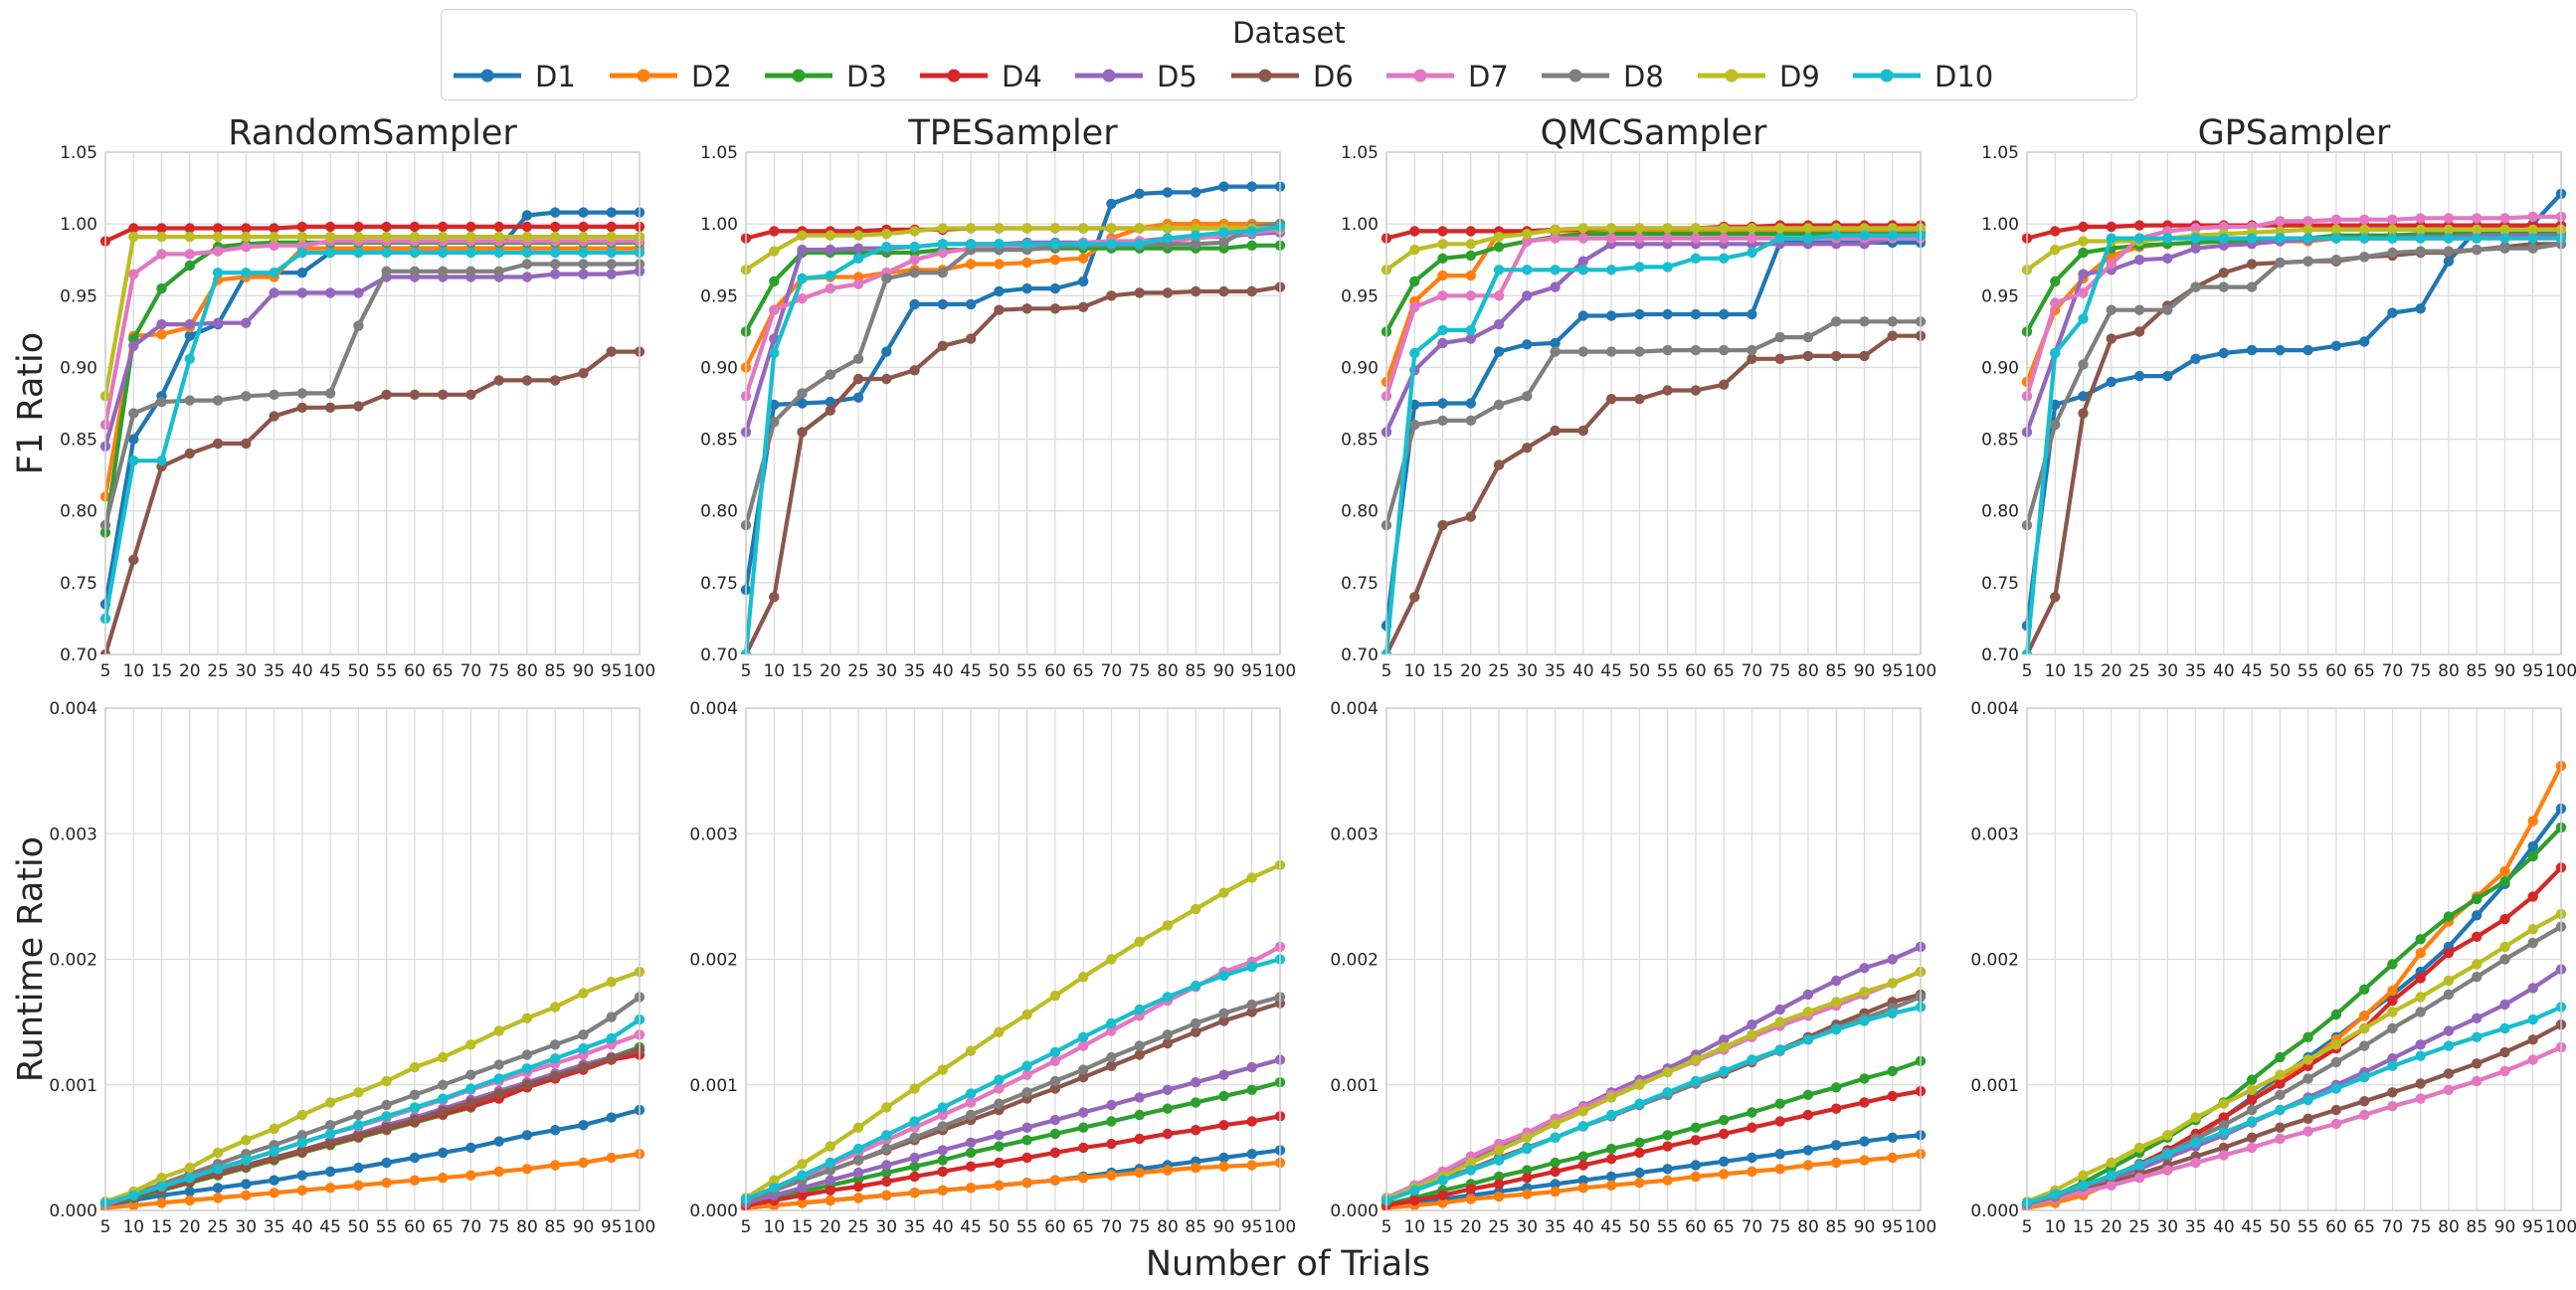  Describe the element at coordinates (471, 671) in the screenshot. I see `x-tick-label: 70` at that location.